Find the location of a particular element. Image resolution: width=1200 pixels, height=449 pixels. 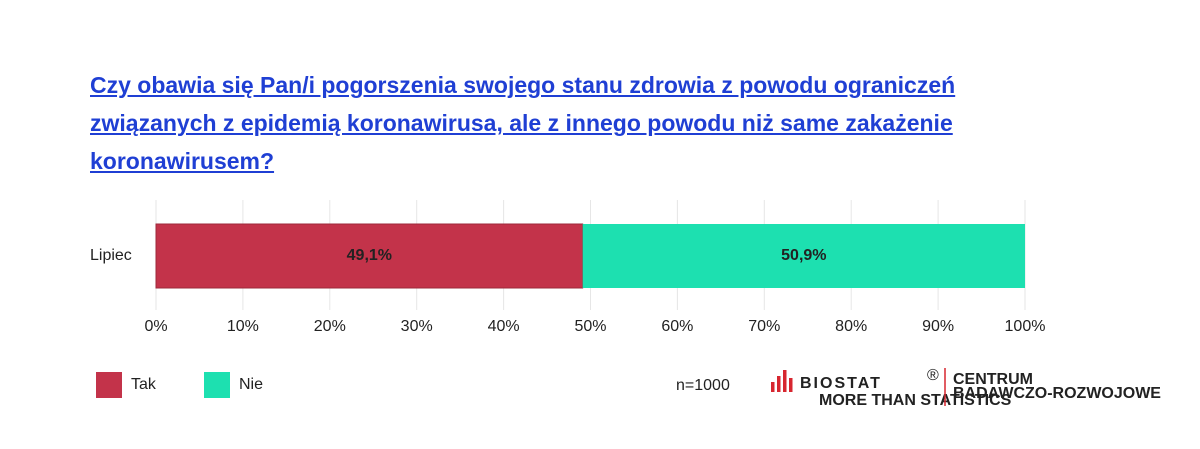

x-tick-label: 50% is located at coordinates (590, 326).